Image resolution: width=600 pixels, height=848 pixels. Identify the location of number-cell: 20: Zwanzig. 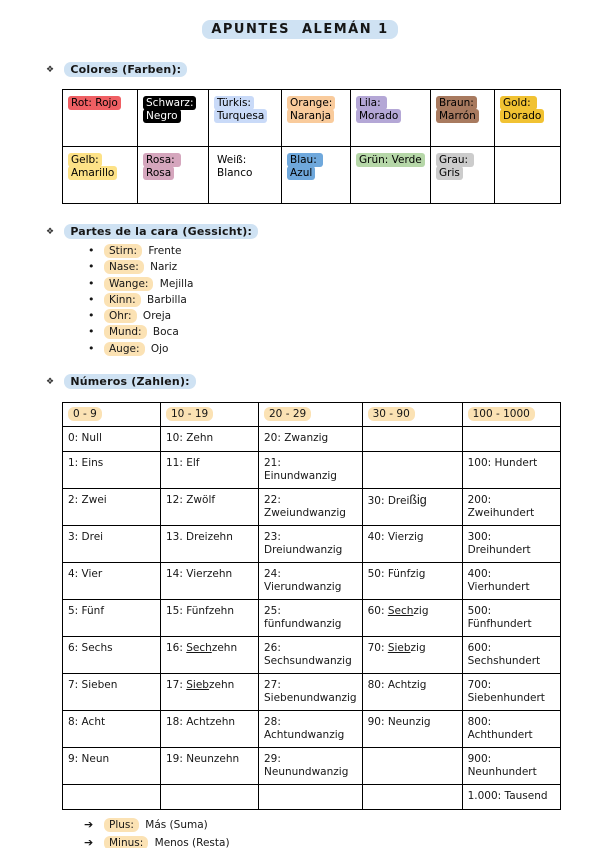
(310, 439).